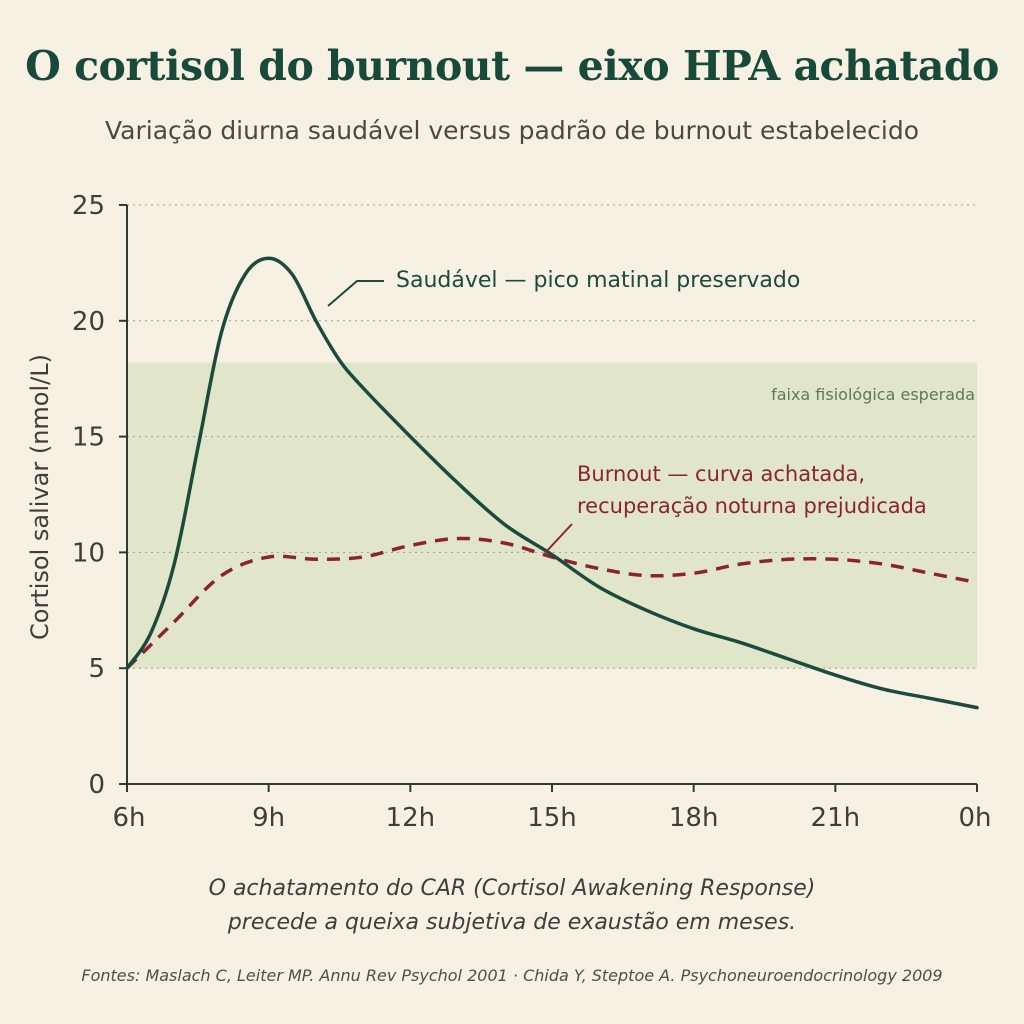 The width and height of the screenshot is (1024, 1024). I want to click on y-axis-label: Cortisol salivar (nmol/L), so click(40, 497).